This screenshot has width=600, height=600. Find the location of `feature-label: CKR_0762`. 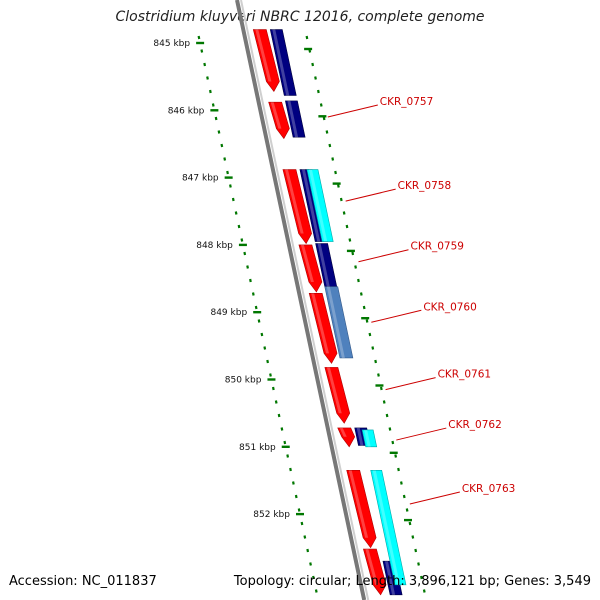

feature-label: CKR_0762 is located at coordinates (474, 425).